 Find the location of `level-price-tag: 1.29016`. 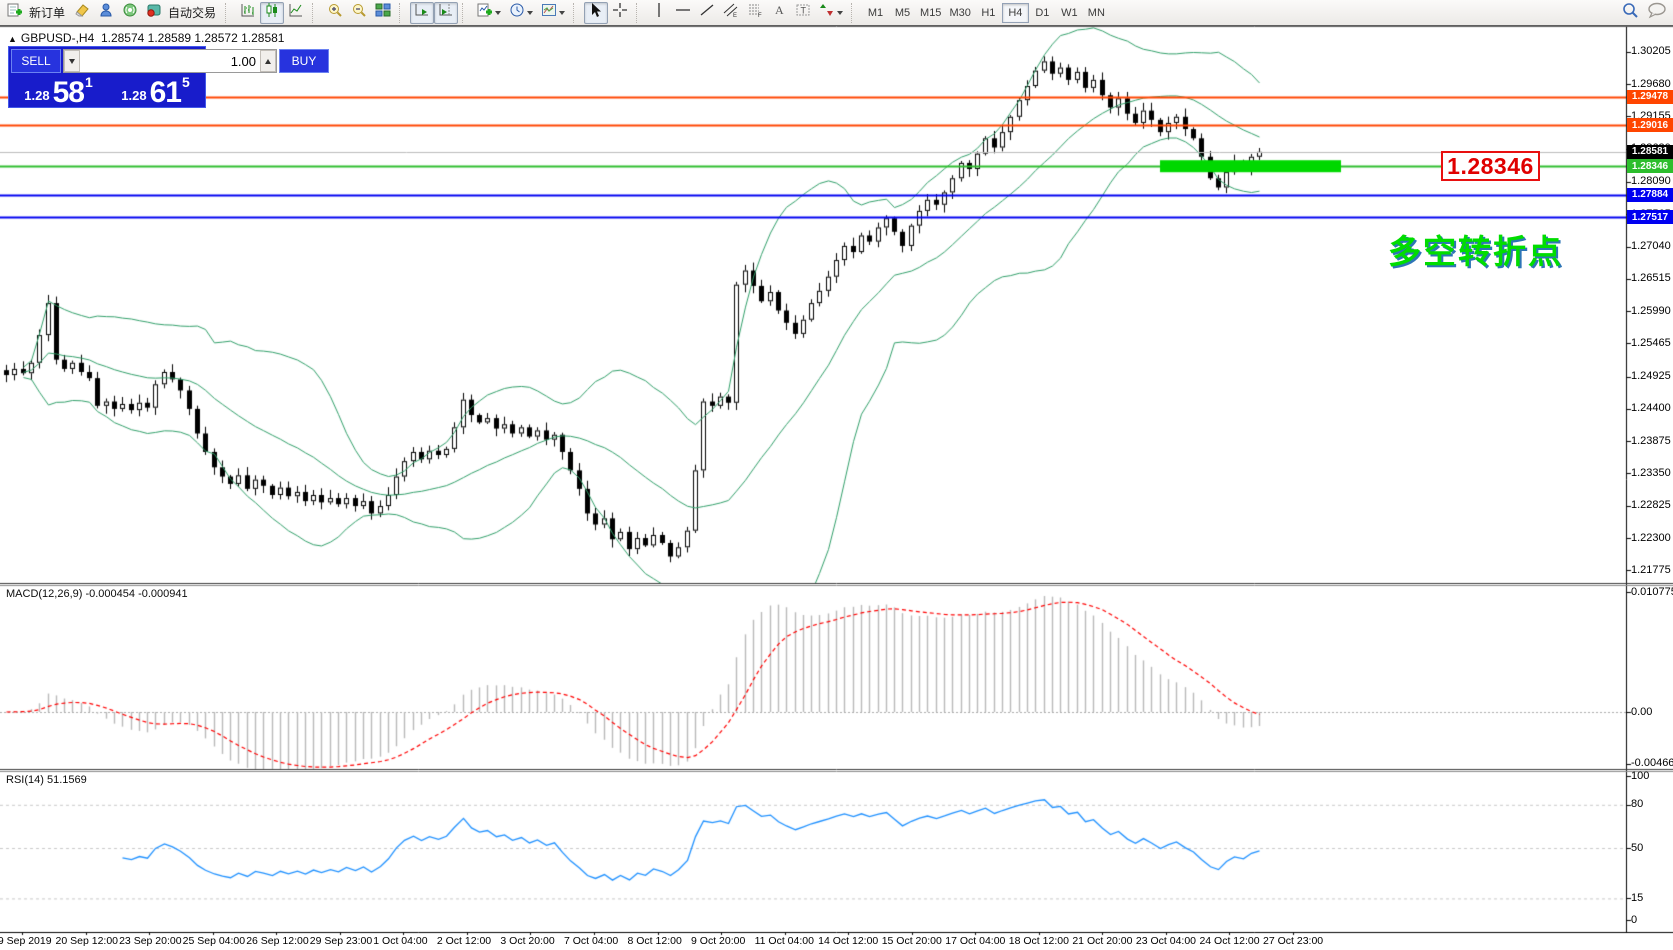

level-price-tag: 1.29016 is located at coordinates (1650, 125).